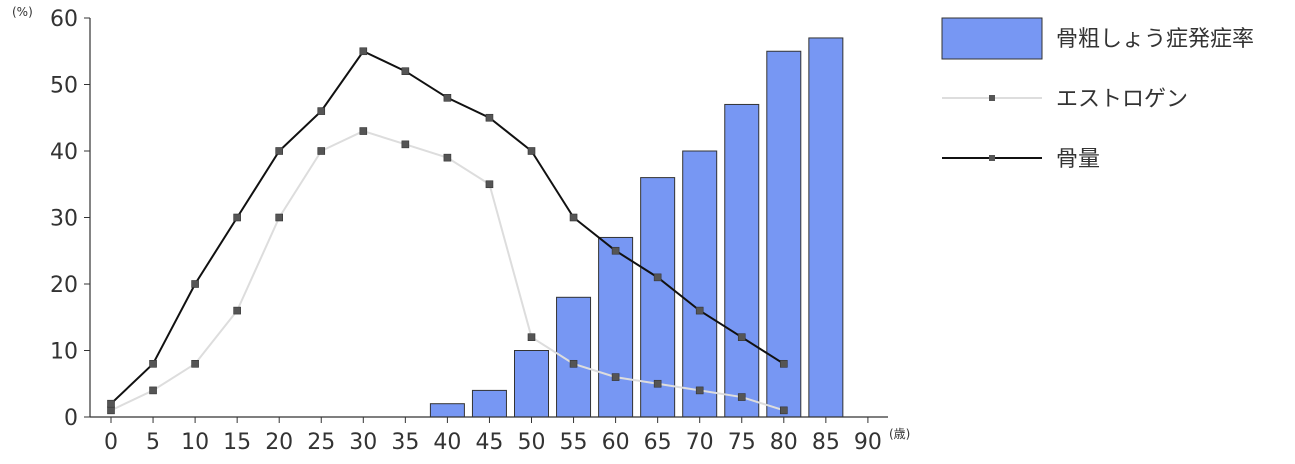 This screenshot has height=464, width=1295. I want to click on y-unit-label: (%), so click(22, 12).